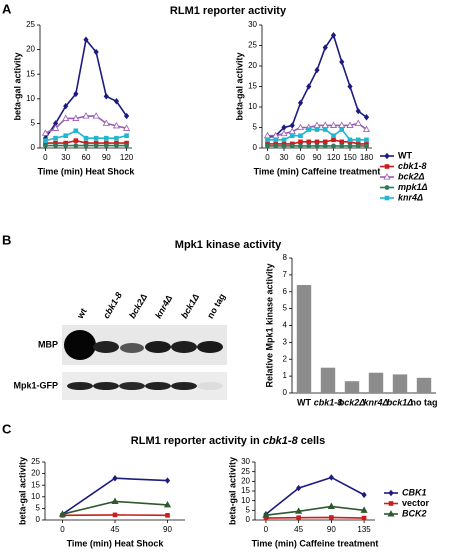  What do you see at coordinates (82, 314) in the screenshot?
I see `lane-label: wt` at bounding box center [82, 314].